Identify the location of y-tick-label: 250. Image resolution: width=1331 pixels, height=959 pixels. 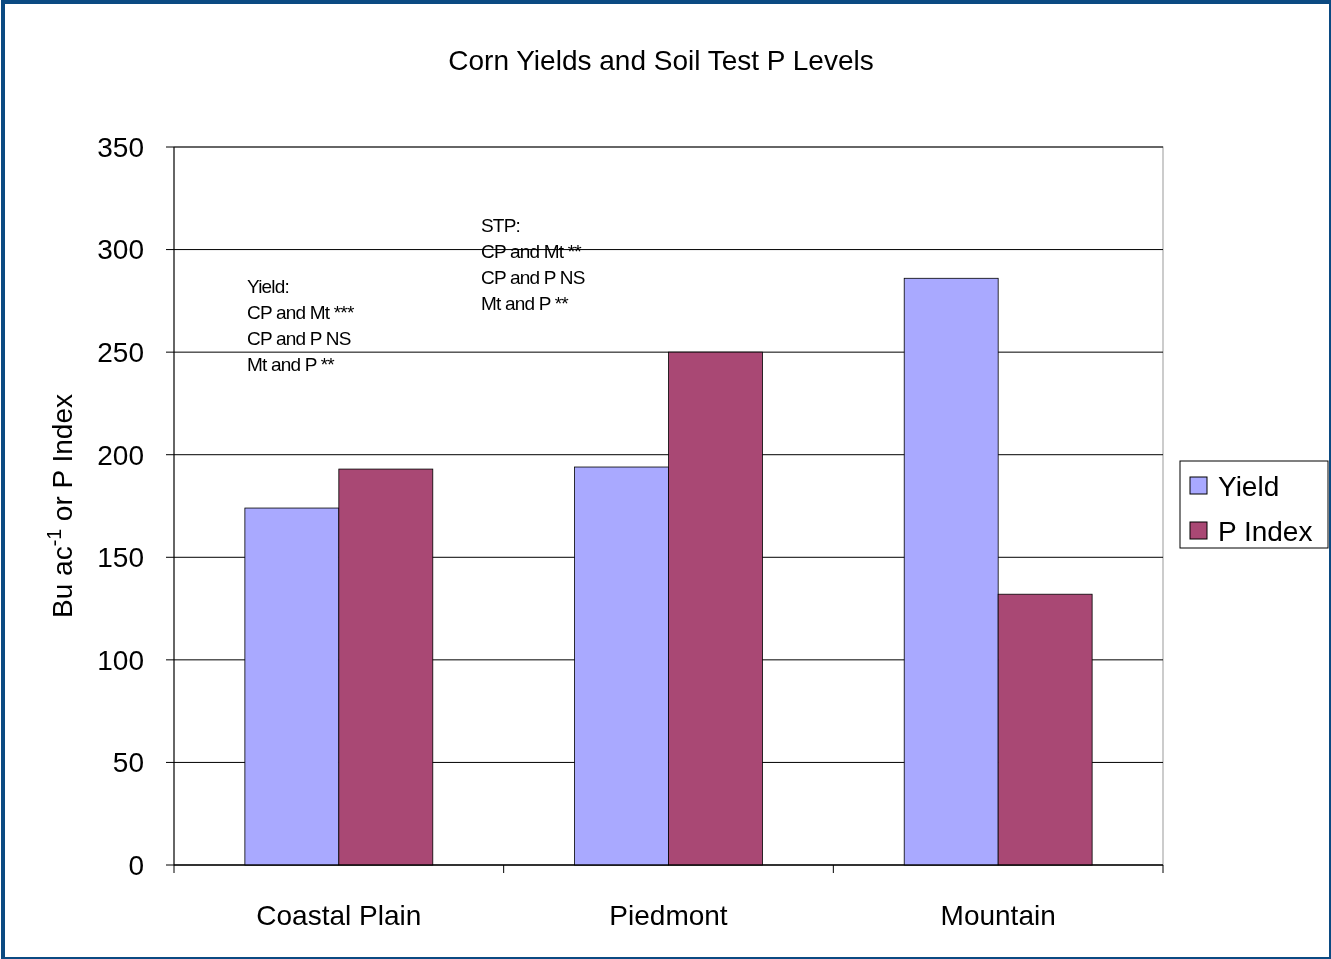
(120, 352).